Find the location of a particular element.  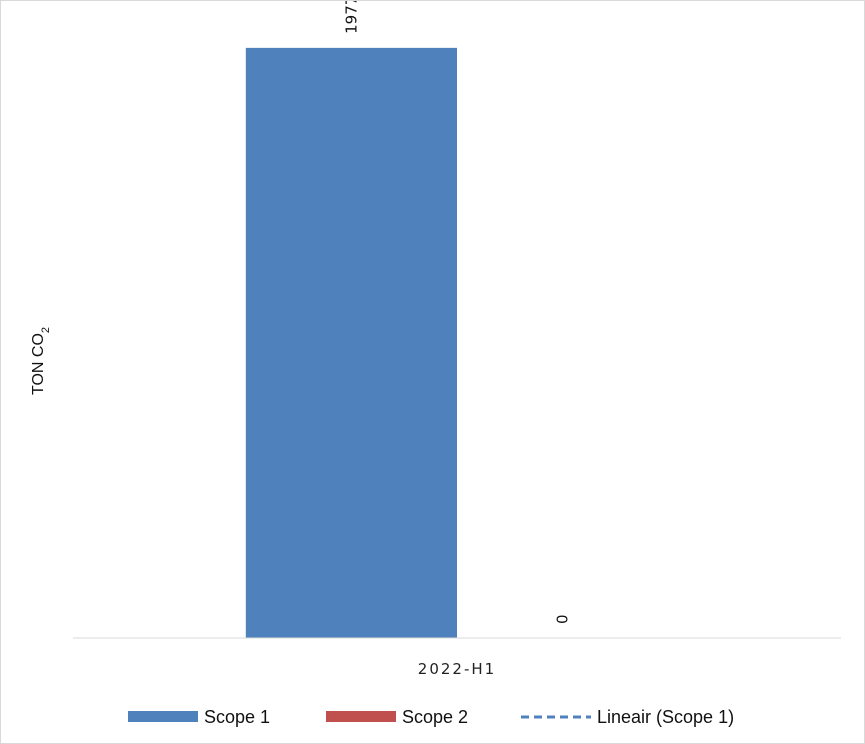

legend-label-scope-2: Scope 2 is located at coordinates (435, 717).